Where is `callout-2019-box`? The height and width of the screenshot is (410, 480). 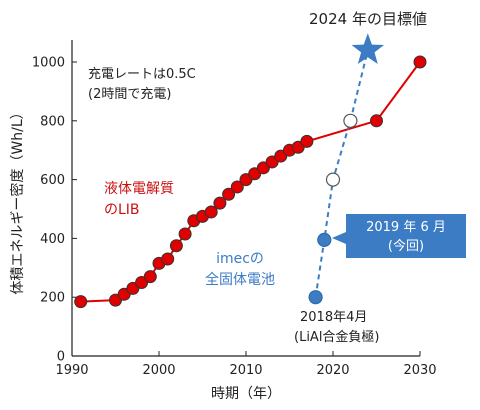
callout-2019-box is located at coordinates (399, 236).